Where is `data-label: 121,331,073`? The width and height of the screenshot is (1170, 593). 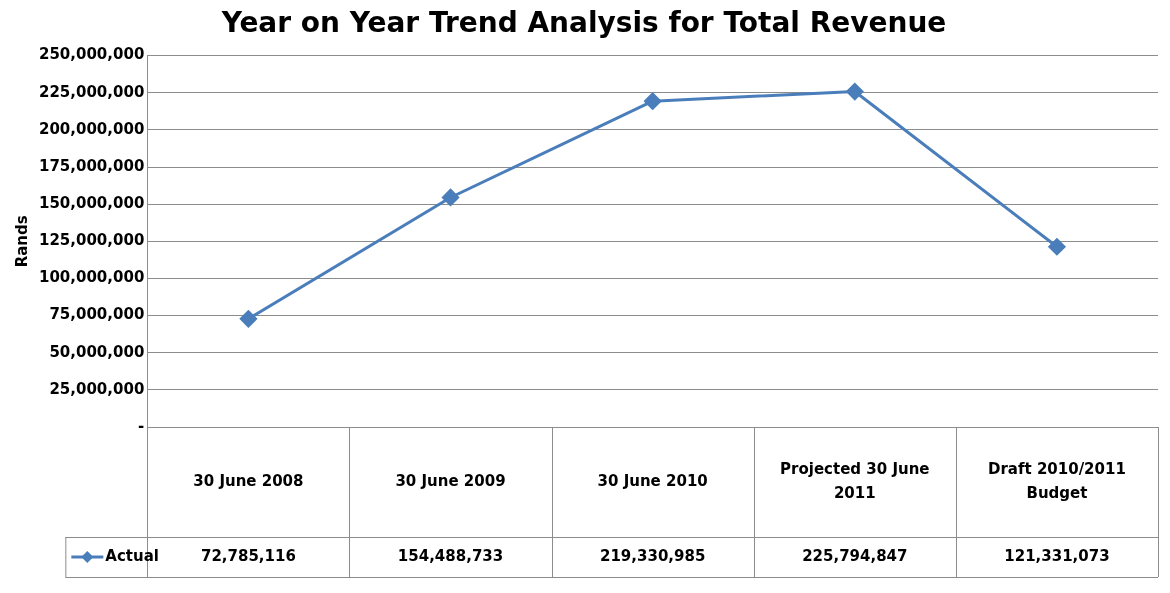
data-label: 121,331,073 is located at coordinates (1057, 555).